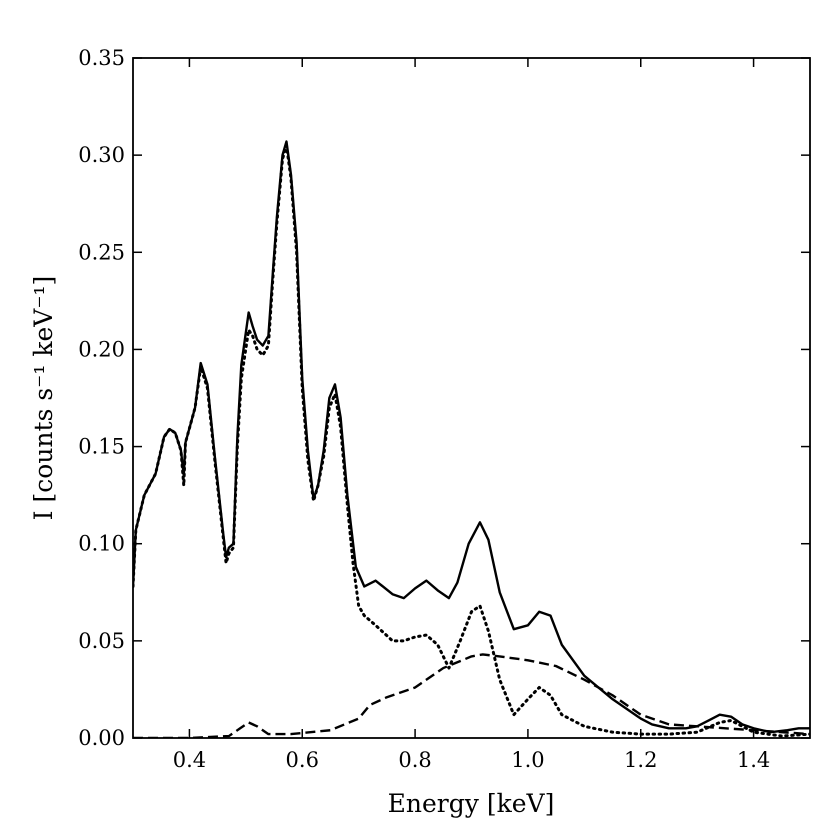  I want to click on y-tick-label: 0.05, so click(101, 641).